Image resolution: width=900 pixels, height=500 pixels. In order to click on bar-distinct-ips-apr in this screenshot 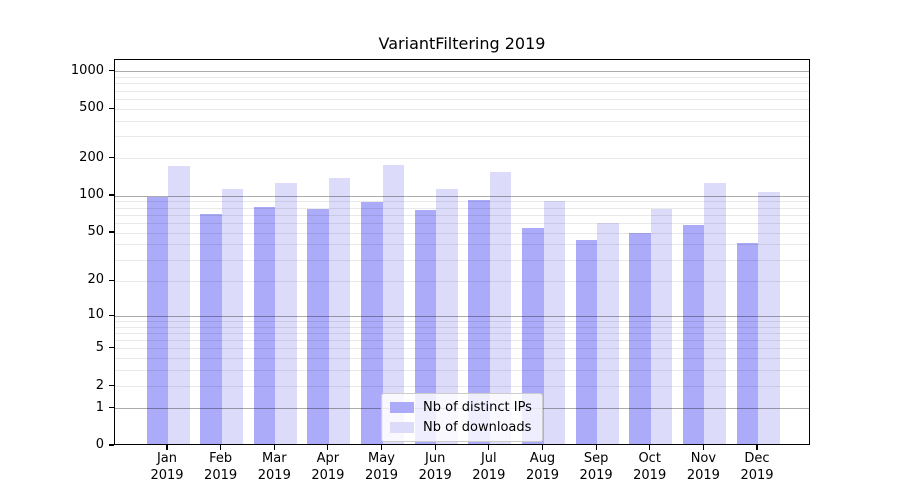, I will do `click(318, 326)`.